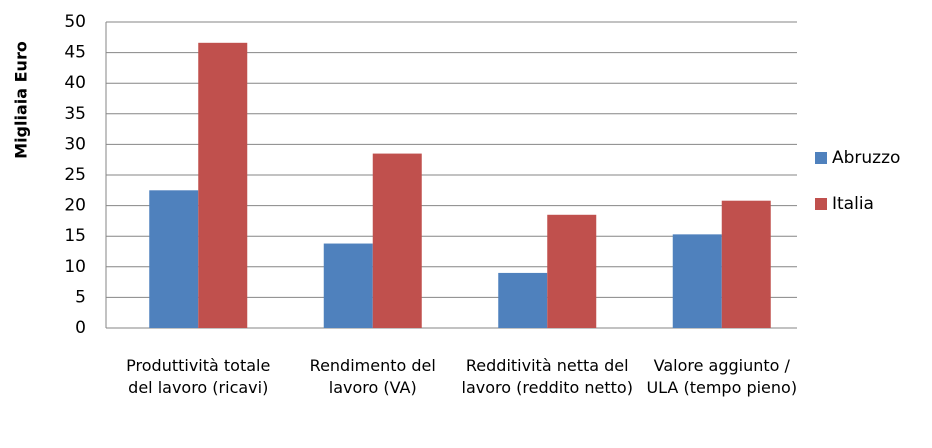 This screenshot has width=932, height=448. Describe the element at coordinates (75, 53) in the screenshot. I see `y-tick-label: 45` at that location.